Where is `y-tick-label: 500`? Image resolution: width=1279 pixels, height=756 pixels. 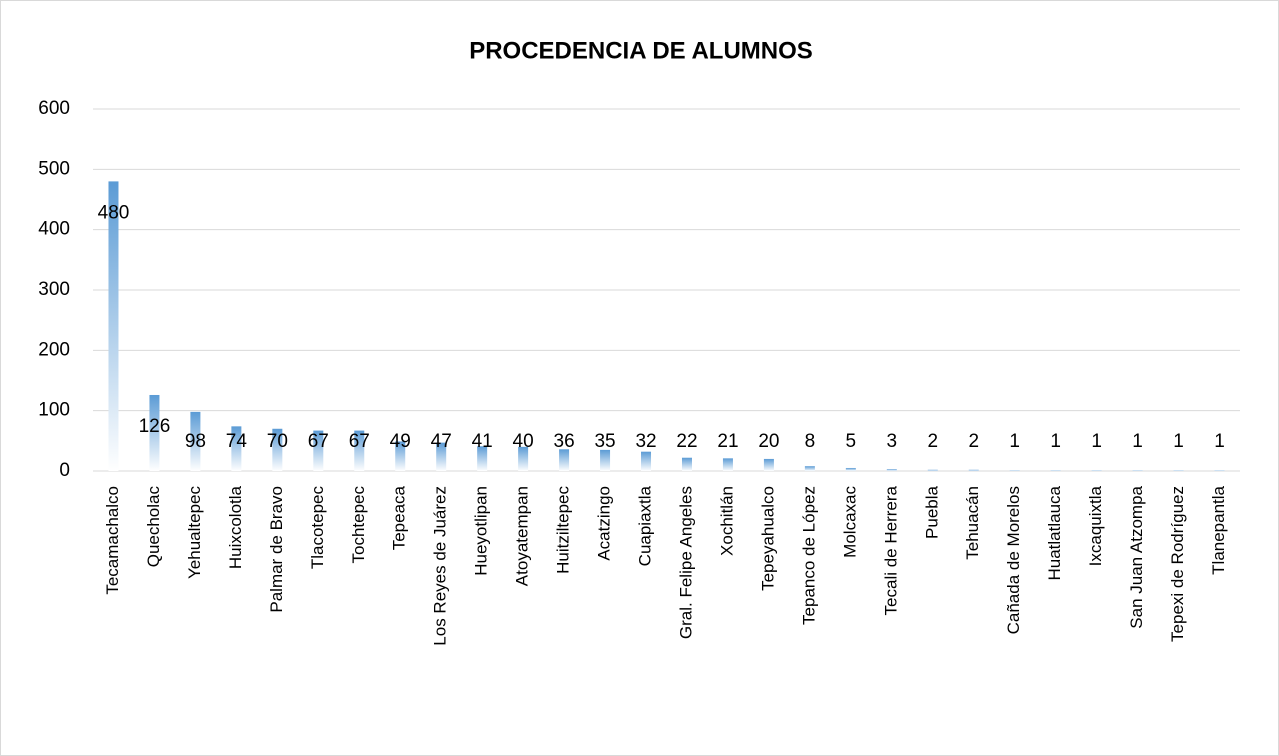 y-tick-label: 500 is located at coordinates (54, 168).